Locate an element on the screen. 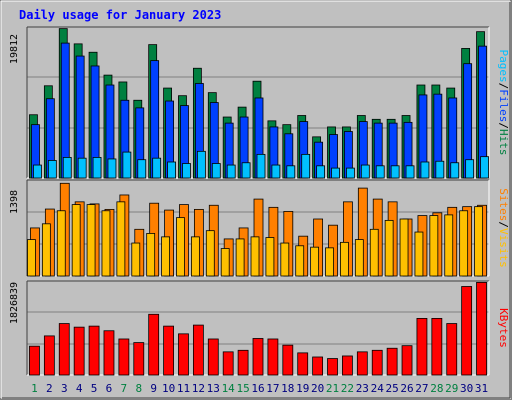 Image resolution: width=512 pixels, height=400 pixels. chart-title: Daily usage for January 2023 is located at coordinates (120, 15).